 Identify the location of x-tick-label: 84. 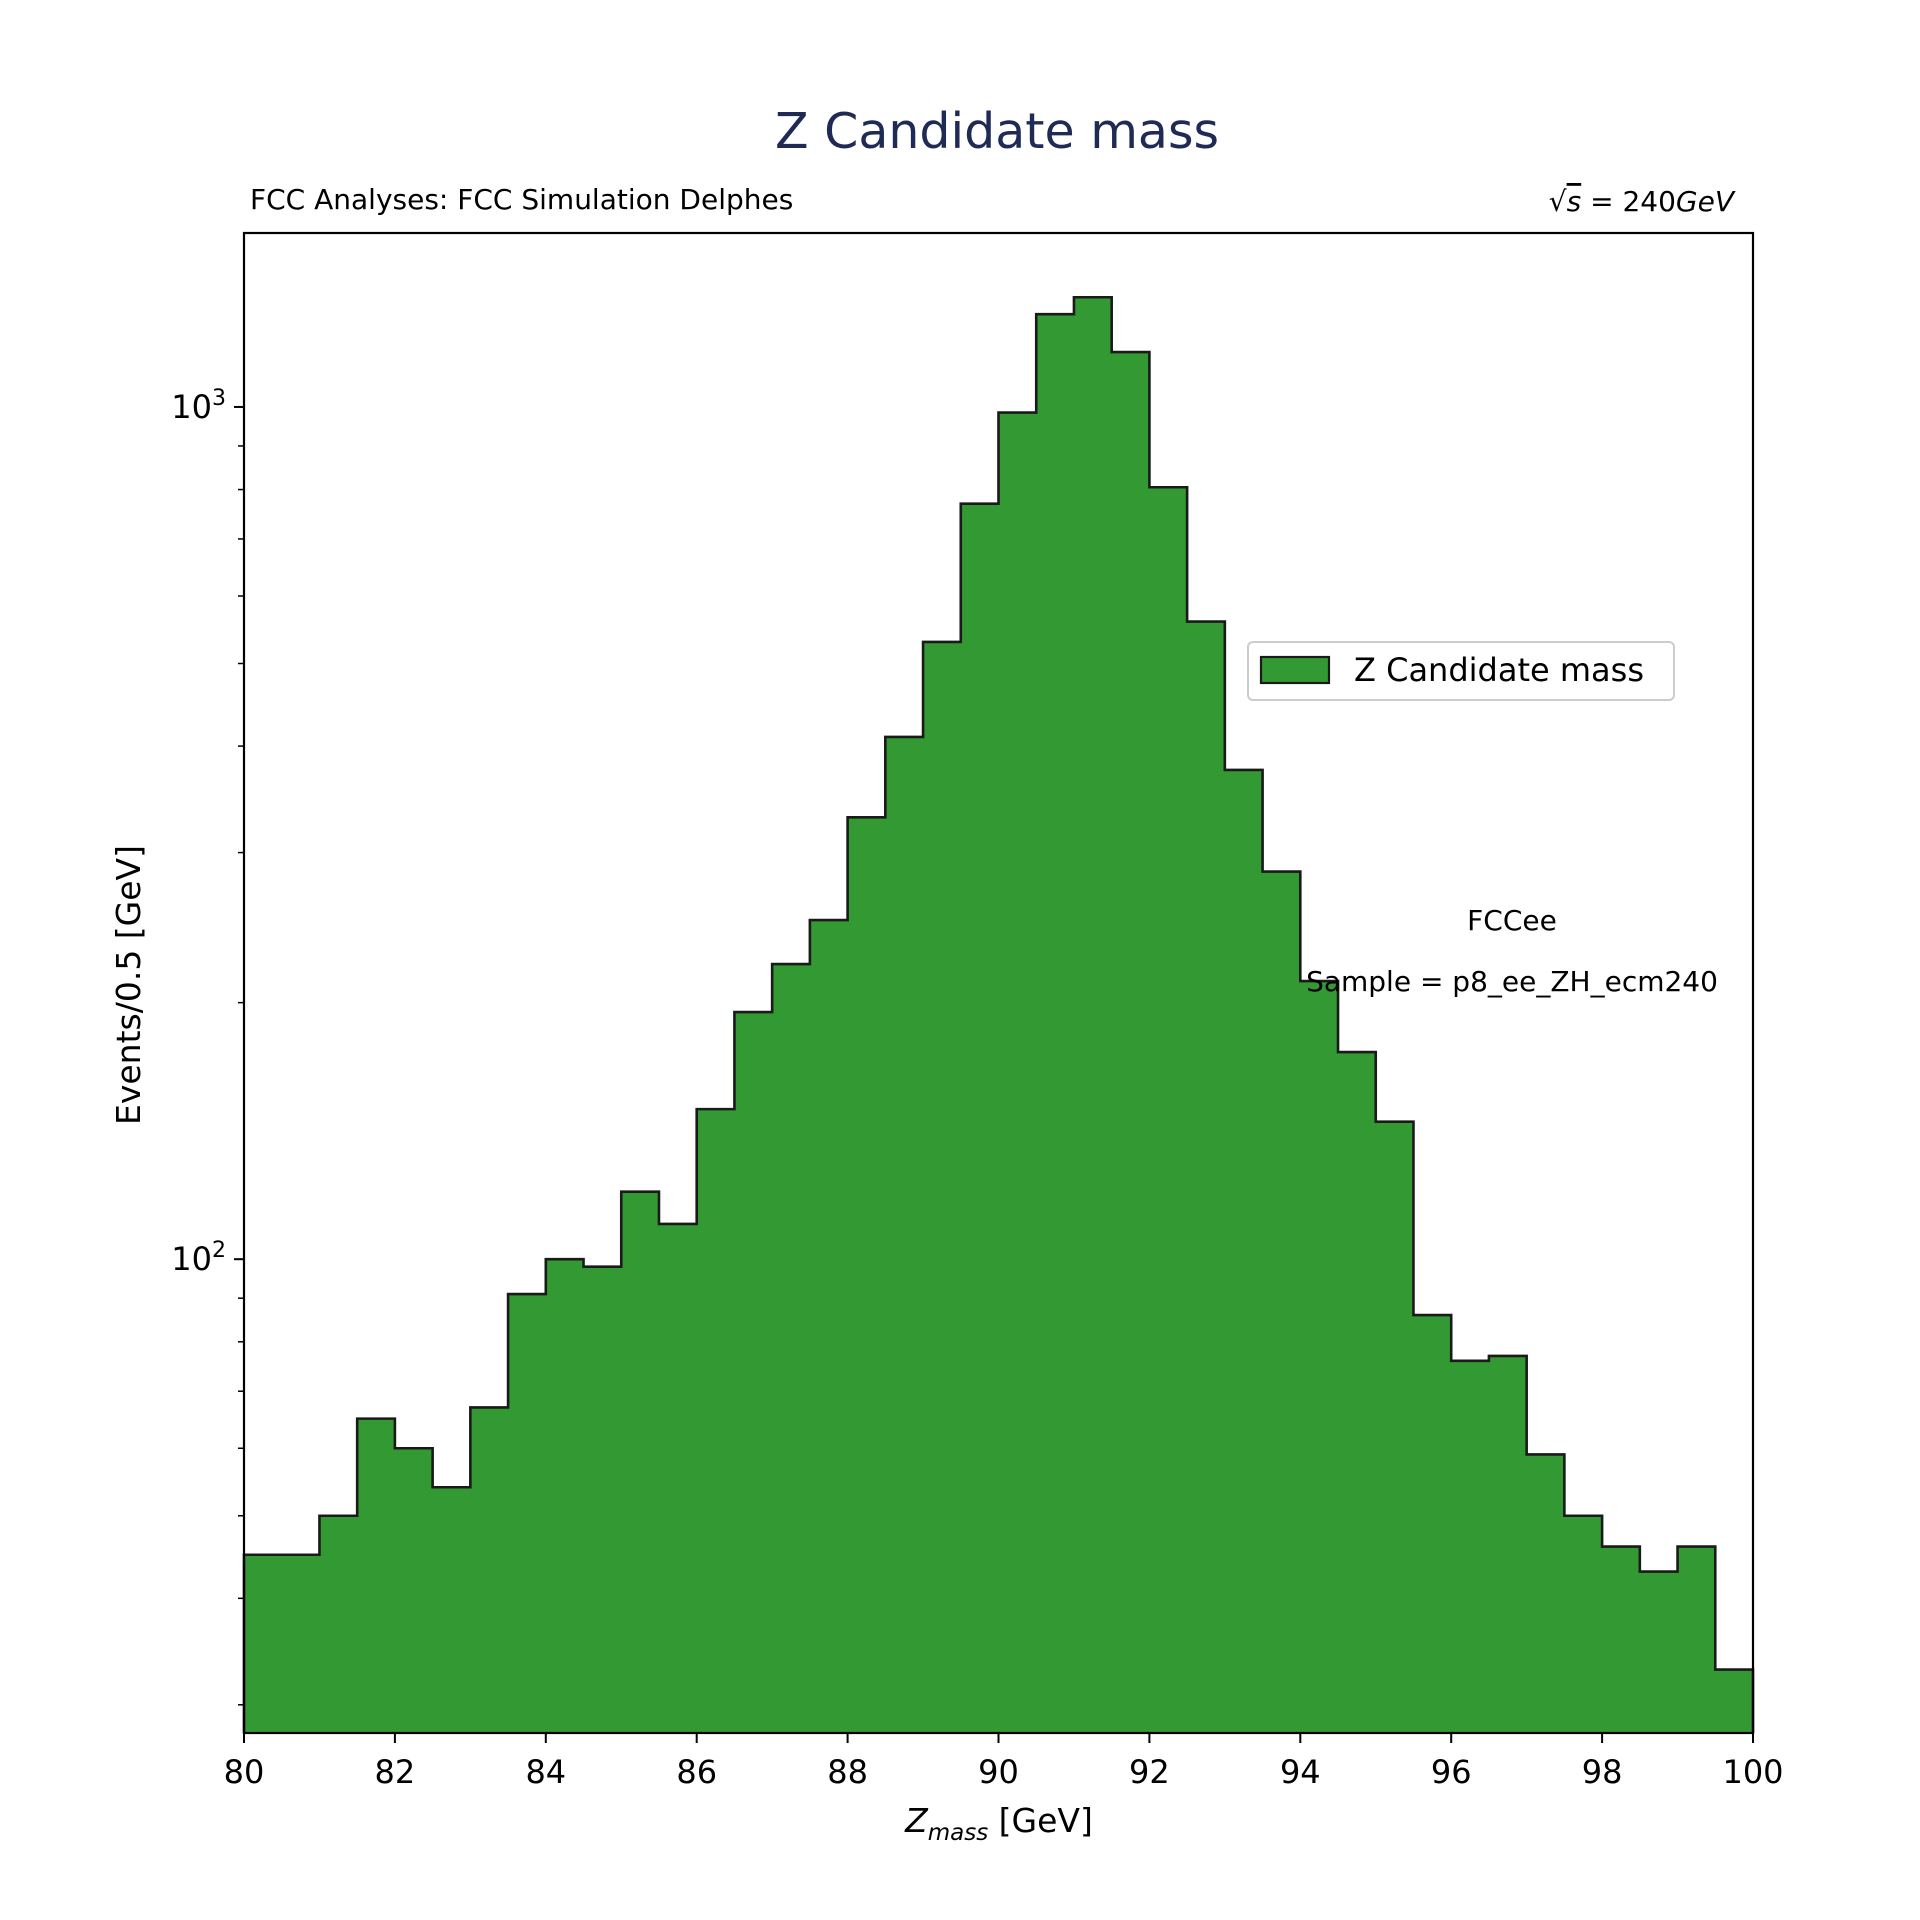
(545, 1772).